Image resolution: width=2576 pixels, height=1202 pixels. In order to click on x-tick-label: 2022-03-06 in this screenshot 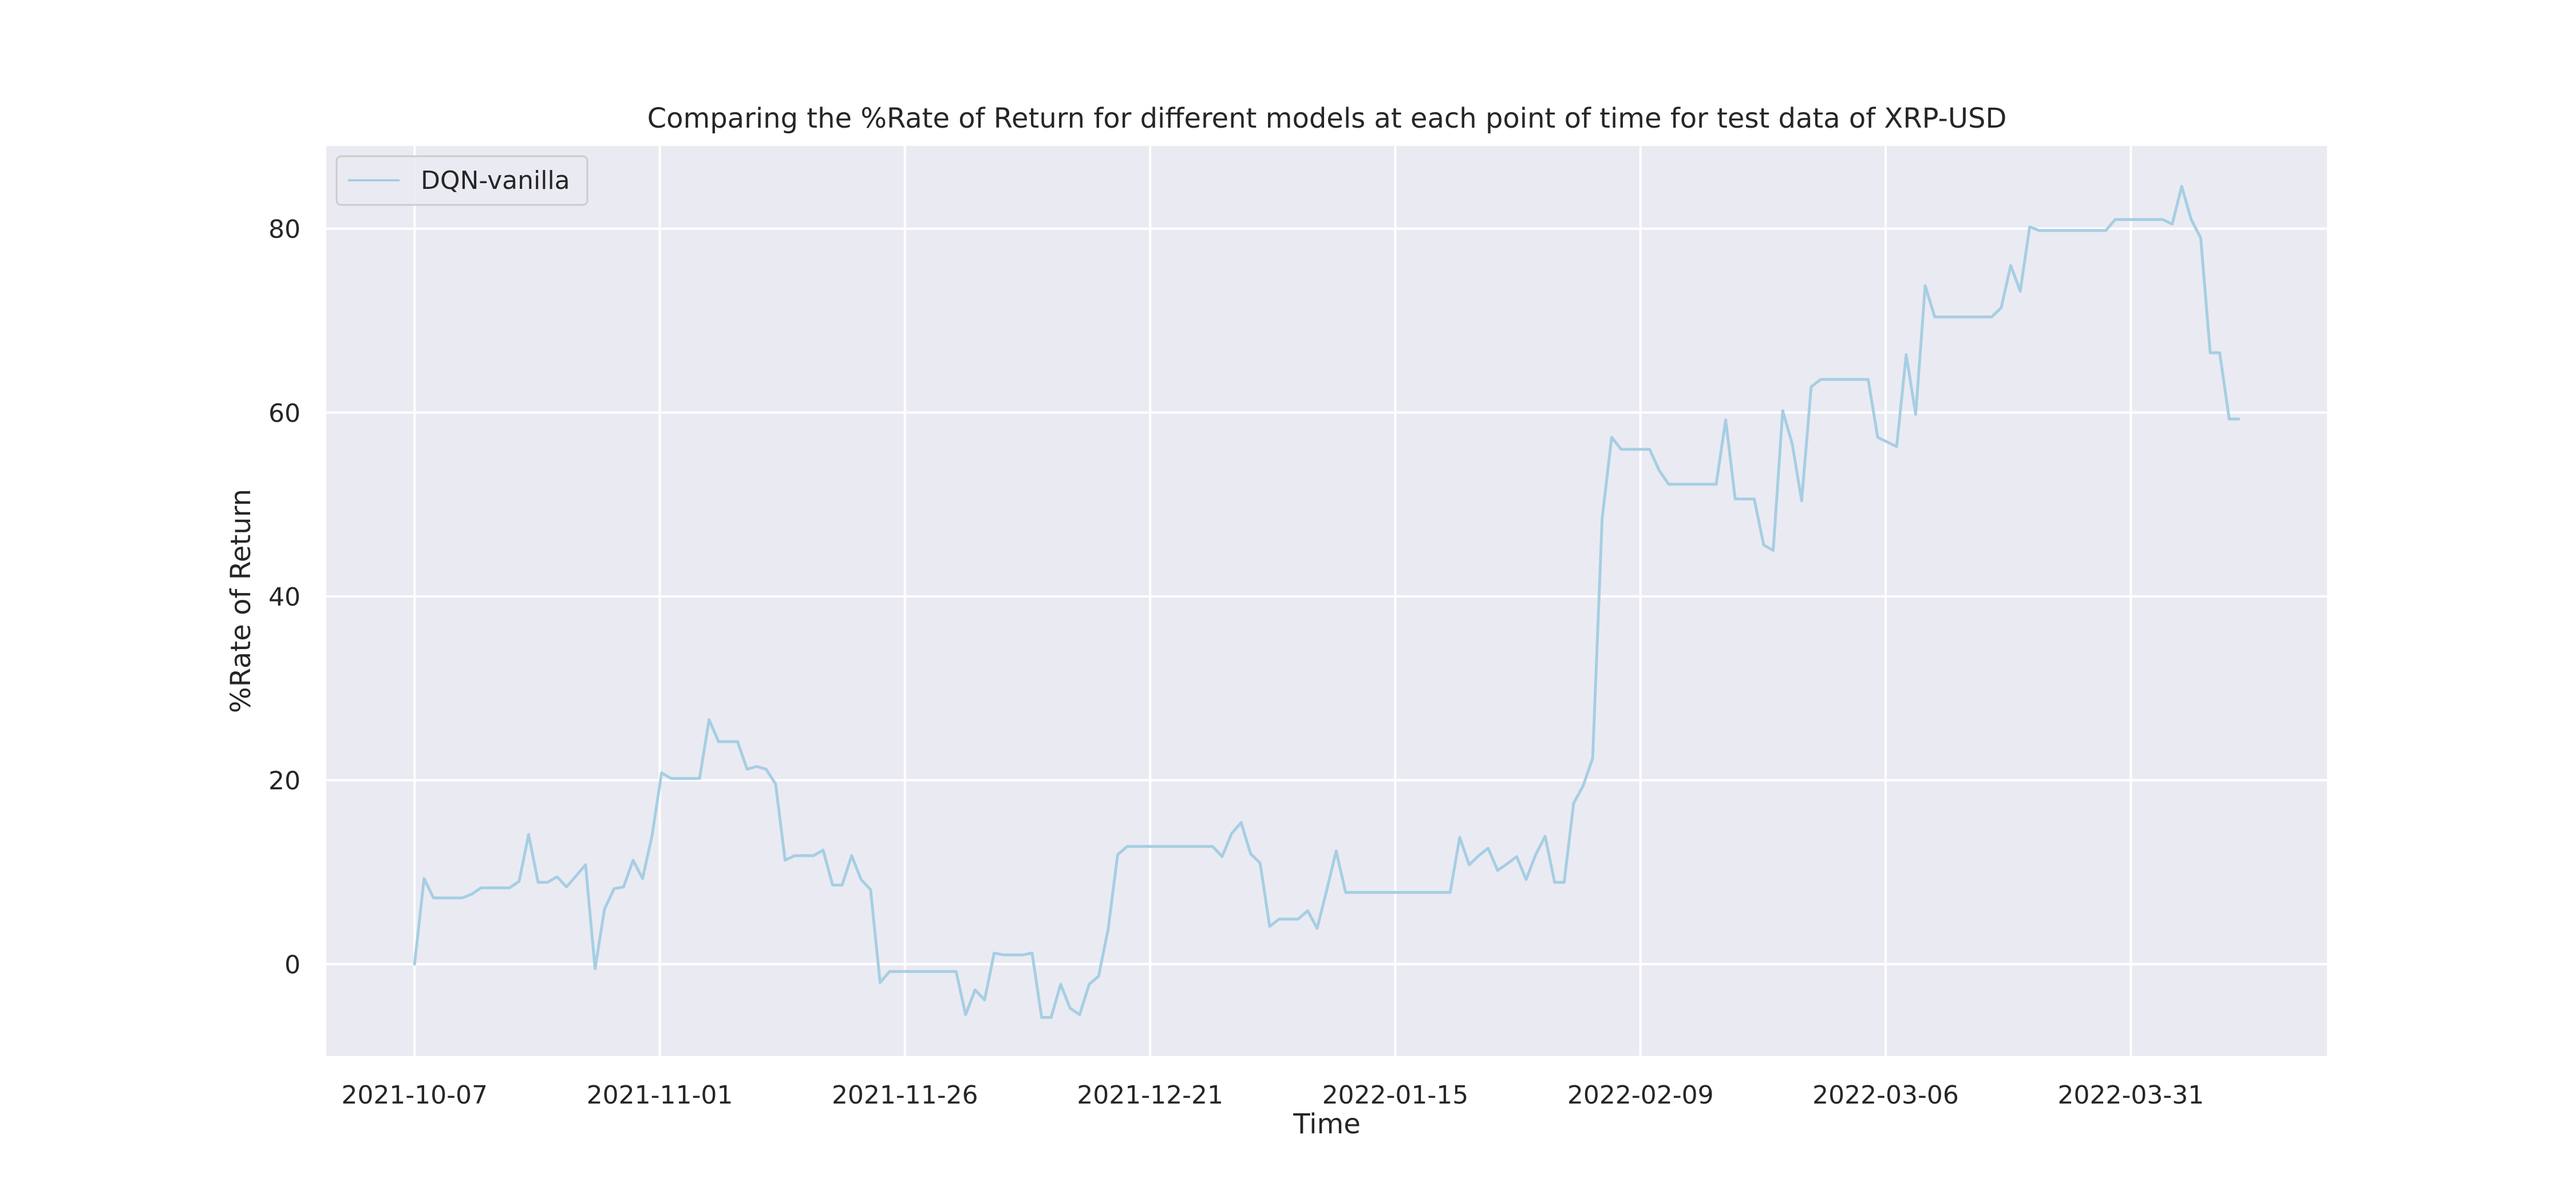, I will do `click(1885, 1096)`.